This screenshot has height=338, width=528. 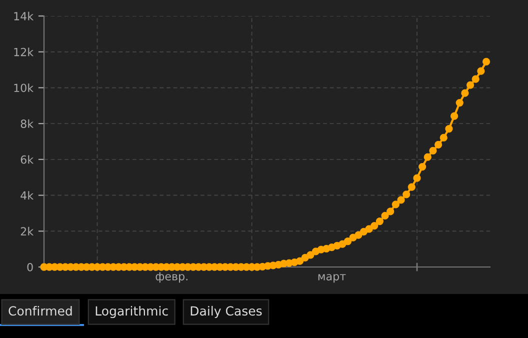 I want to click on text: Daily Cases, so click(x=226, y=312).